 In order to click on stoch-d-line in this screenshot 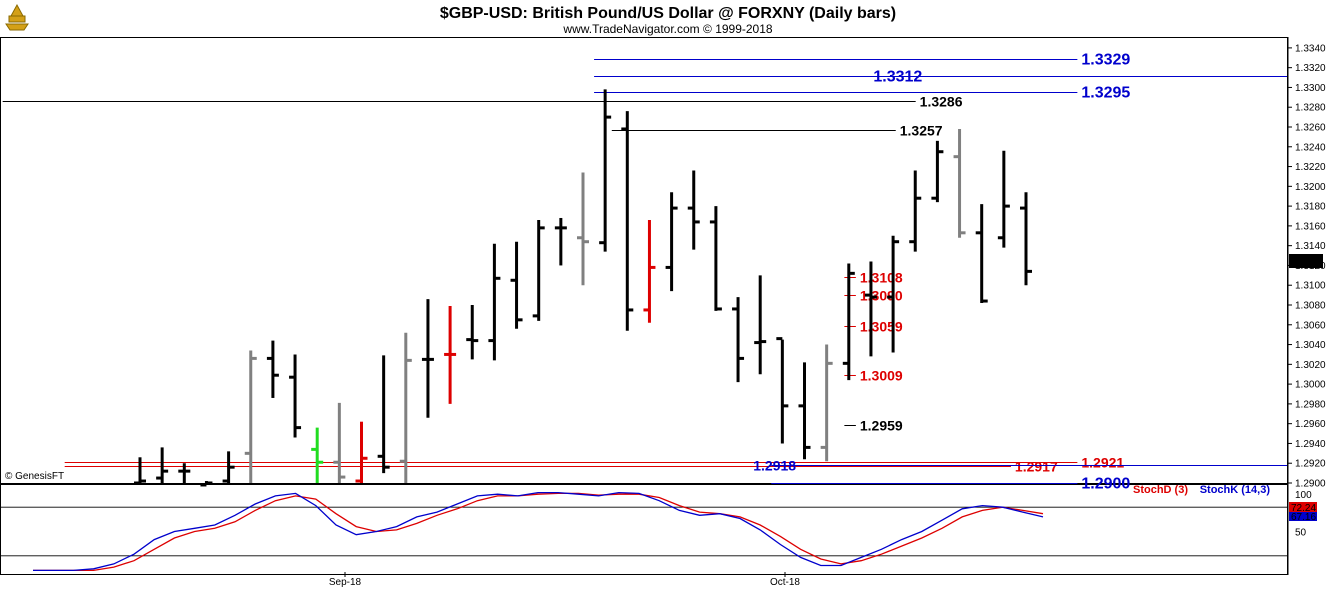, I will do `click(538, 532)`.